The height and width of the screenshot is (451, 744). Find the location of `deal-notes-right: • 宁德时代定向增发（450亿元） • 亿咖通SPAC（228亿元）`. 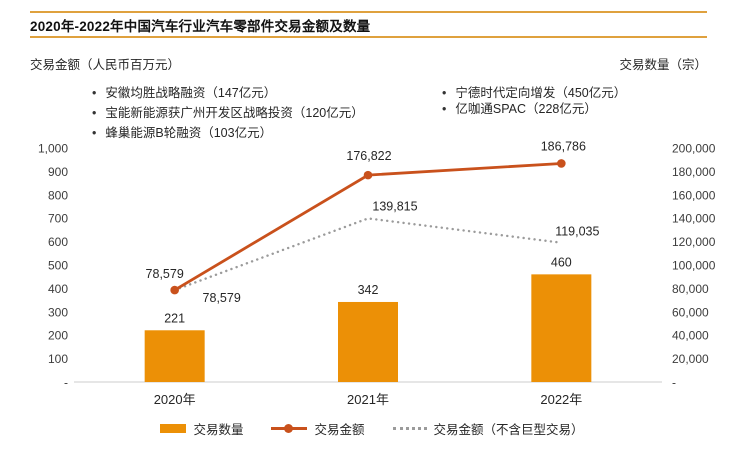

deal-notes-right: • 宁德时代定向增发（450亿元） • 亿咖通SPAC（228亿元） is located at coordinates (534, 101).